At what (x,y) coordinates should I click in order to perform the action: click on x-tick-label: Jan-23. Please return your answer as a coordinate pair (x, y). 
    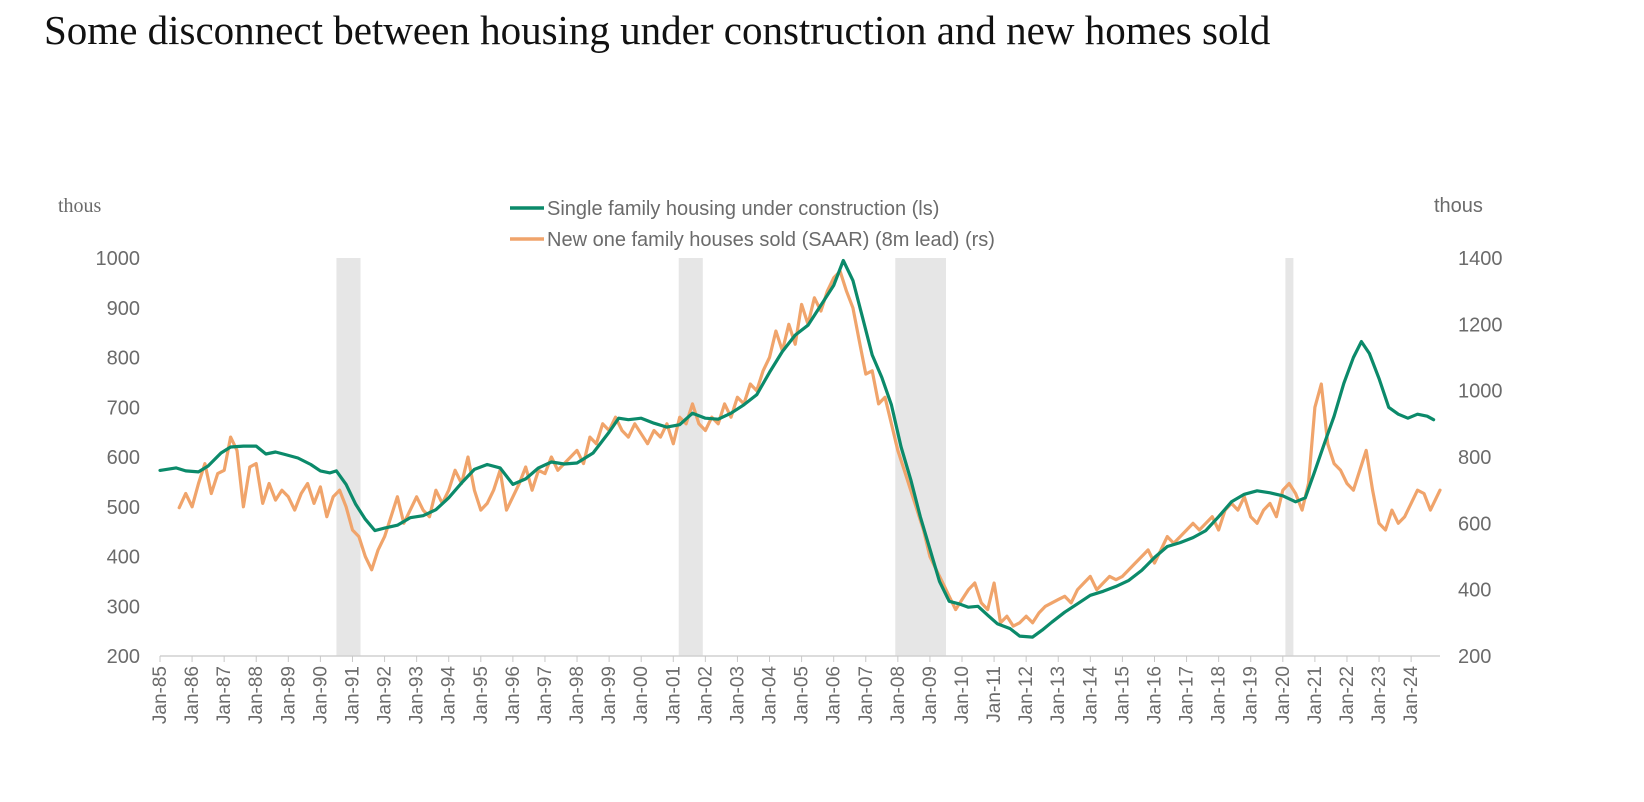
    Looking at the image, I should click on (1379, 695).